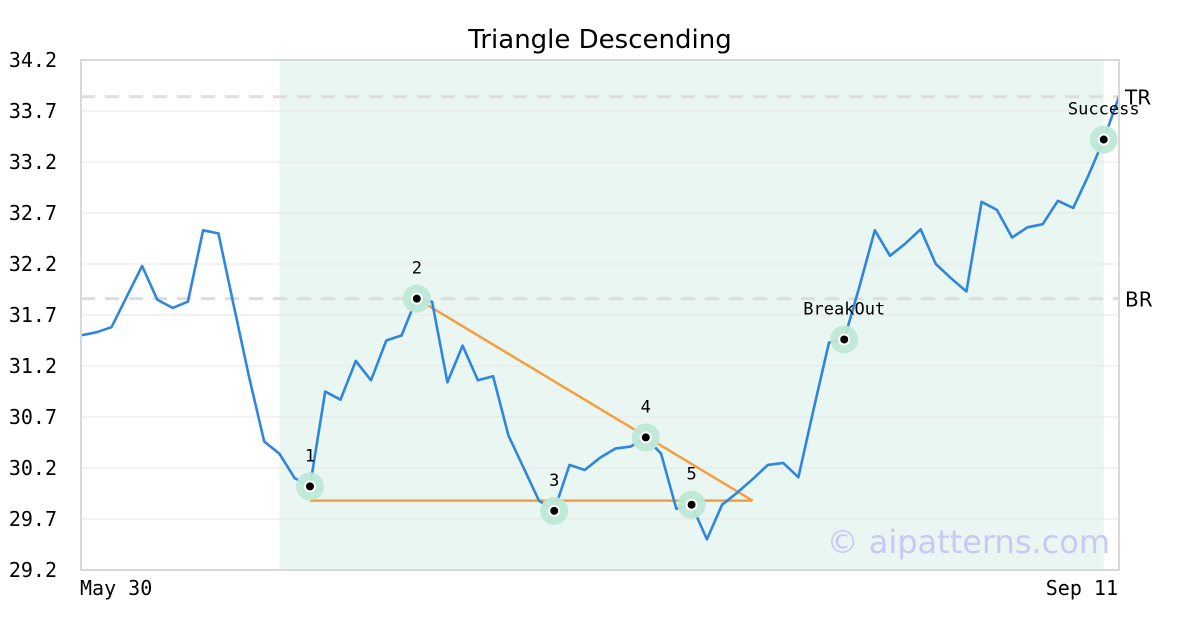 The image size is (1200, 630). I want to click on y-tick-label: 29.2, so click(33, 570).